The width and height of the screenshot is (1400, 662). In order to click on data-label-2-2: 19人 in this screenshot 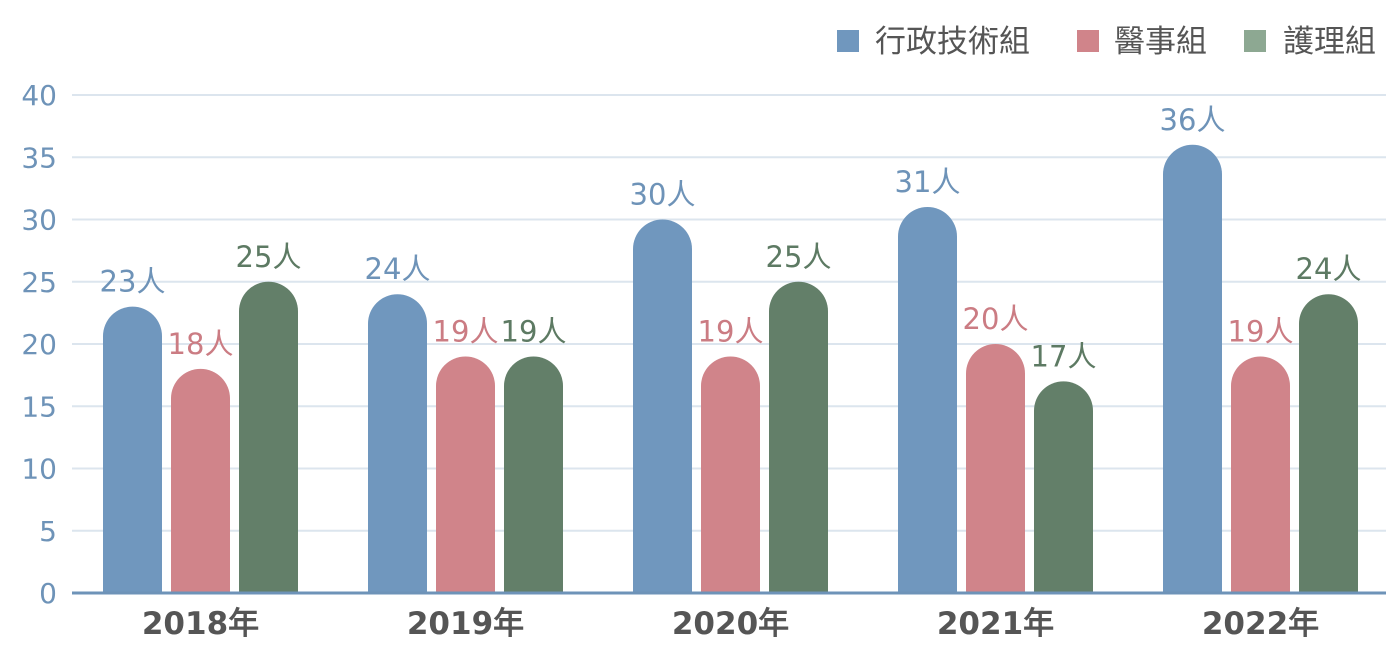, I will do `click(466, 331)`.